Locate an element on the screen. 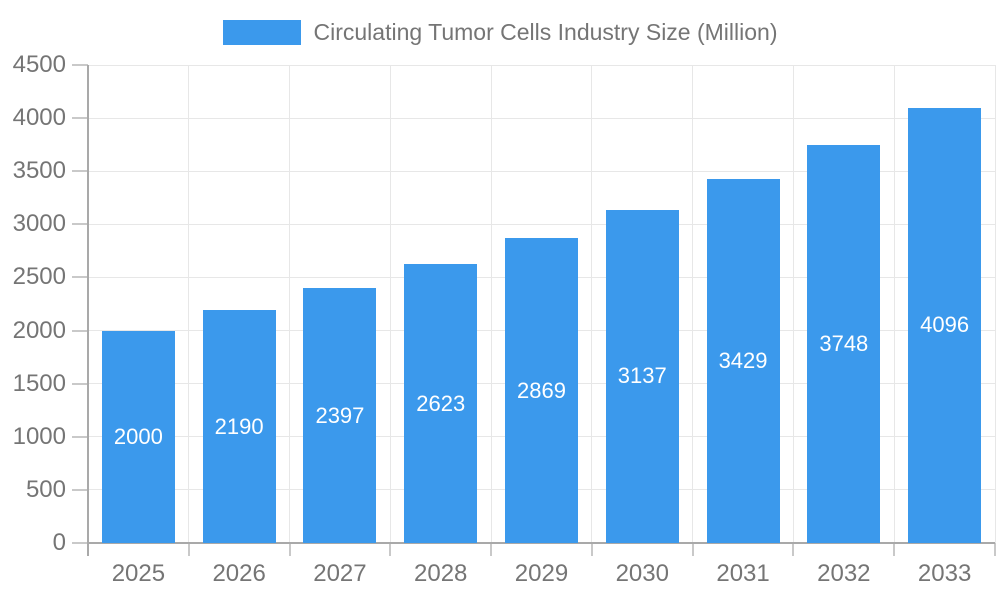 The height and width of the screenshot is (600, 1000). y-axis-line is located at coordinates (88, 310).